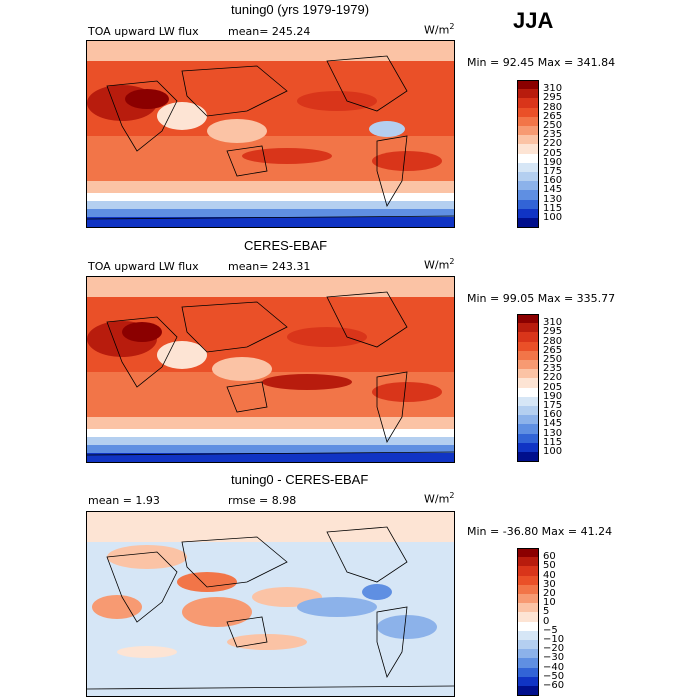 The width and height of the screenshot is (700, 700). What do you see at coordinates (549, 566) in the screenshot?
I see `colorbar-tick-label: 50` at bounding box center [549, 566].